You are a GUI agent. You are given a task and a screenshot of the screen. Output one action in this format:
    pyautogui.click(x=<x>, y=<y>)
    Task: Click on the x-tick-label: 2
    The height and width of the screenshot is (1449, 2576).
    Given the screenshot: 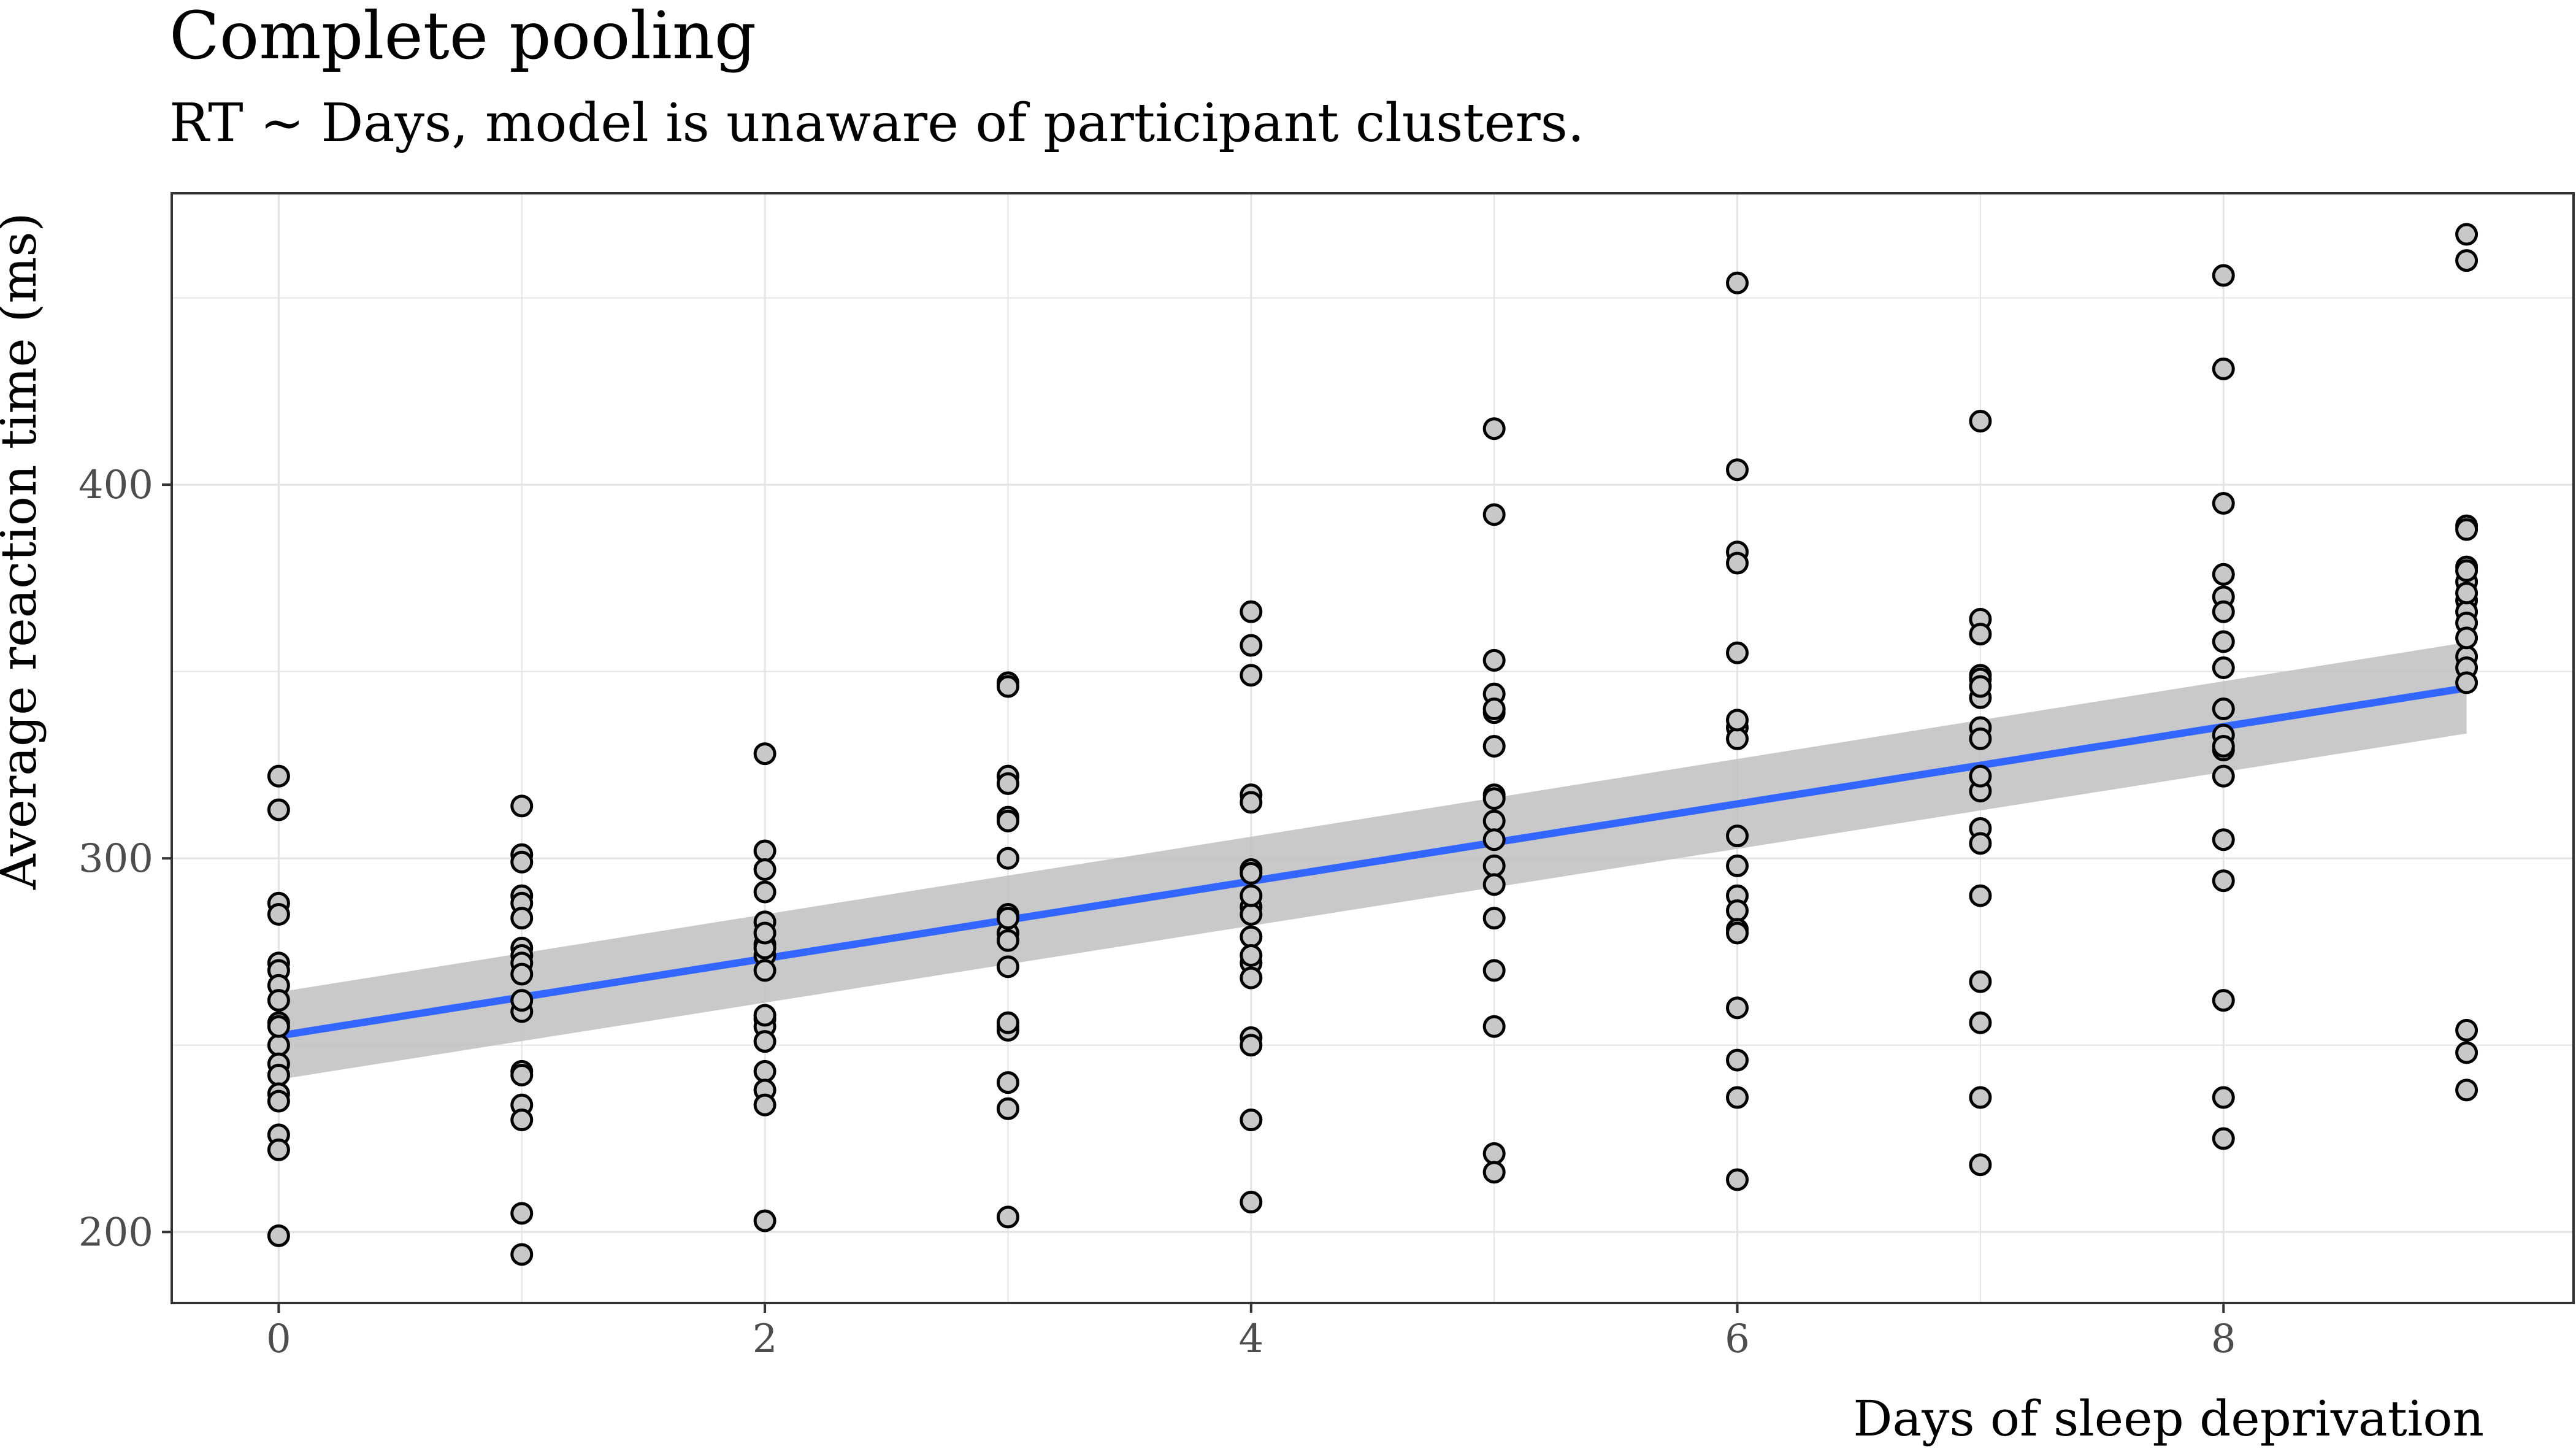 What is the action you would take?
    pyautogui.click(x=765, y=1339)
    